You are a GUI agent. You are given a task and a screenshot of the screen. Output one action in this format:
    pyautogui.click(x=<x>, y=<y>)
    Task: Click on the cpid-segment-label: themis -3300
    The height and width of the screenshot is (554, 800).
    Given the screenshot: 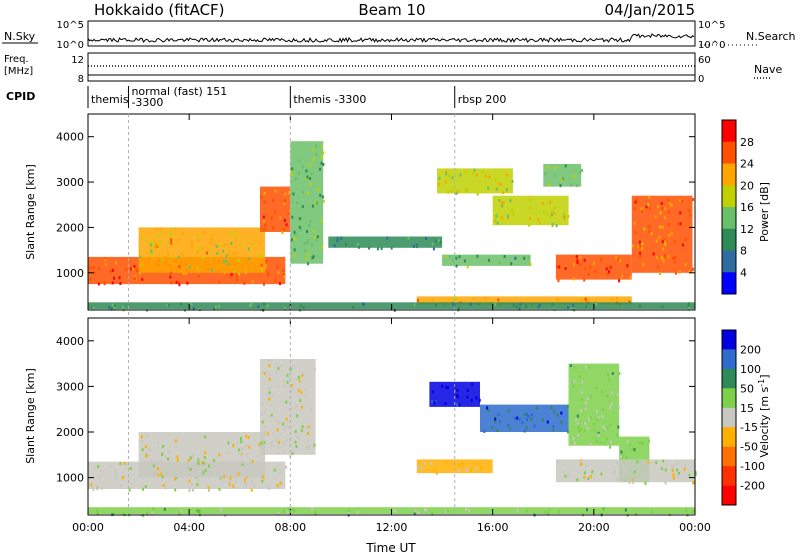 What is the action you would take?
    pyautogui.click(x=329, y=99)
    